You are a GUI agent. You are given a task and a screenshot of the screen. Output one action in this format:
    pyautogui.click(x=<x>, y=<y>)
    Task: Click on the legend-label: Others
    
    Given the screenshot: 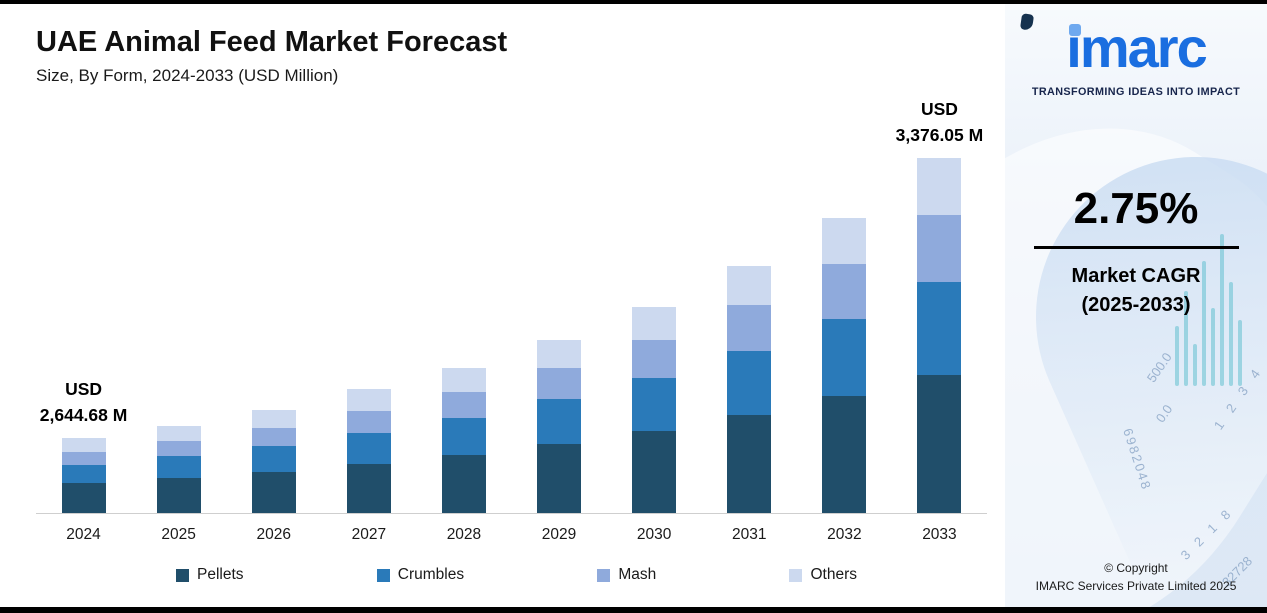 What is the action you would take?
    pyautogui.click(x=833, y=574)
    